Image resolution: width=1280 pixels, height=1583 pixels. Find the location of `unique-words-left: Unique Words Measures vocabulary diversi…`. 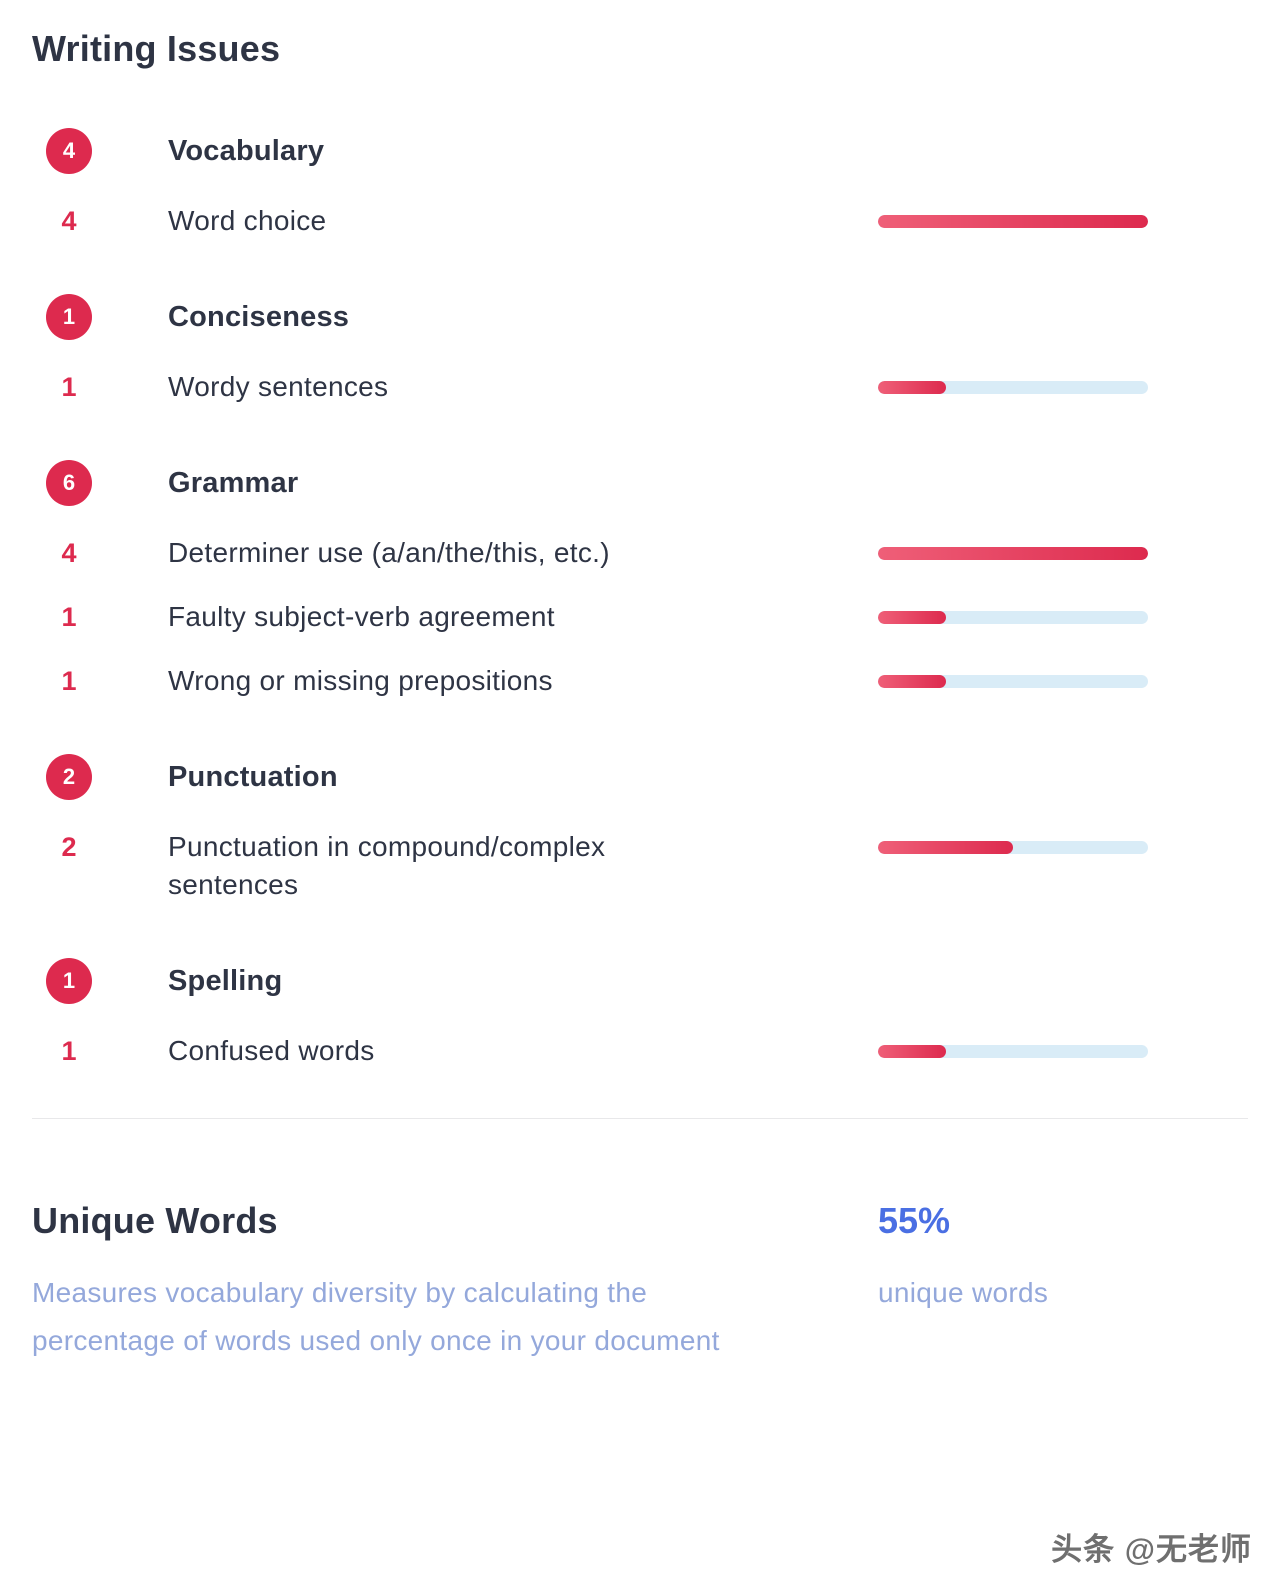

unique-words-left: Unique Words Measures vocabulary diversi… is located at coordinates (455, 1283).